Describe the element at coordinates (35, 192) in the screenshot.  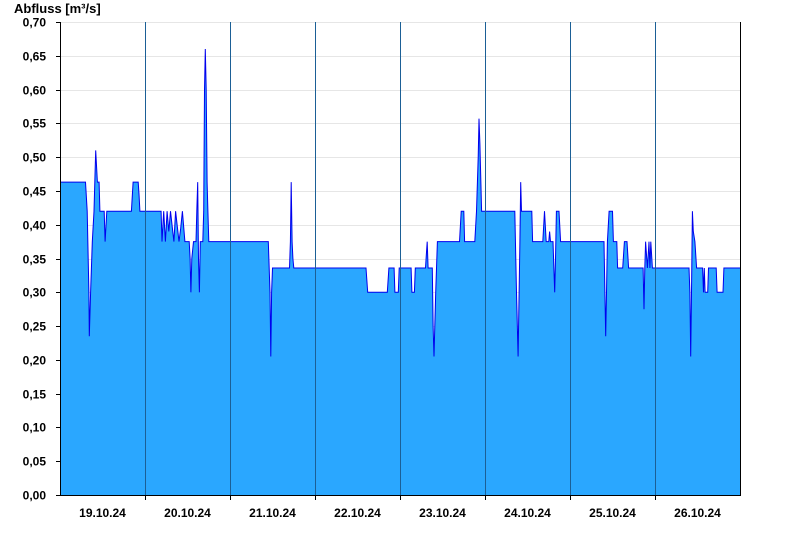
I see `y-tick-label: 0,45` at that location.